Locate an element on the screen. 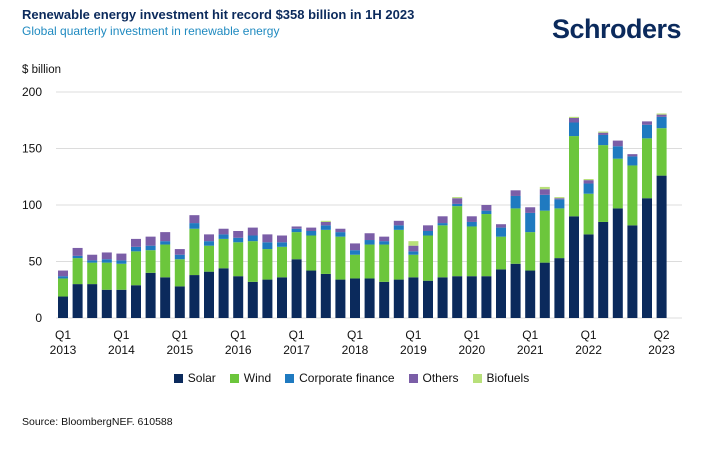  bar-solar-1Q15 is located at coordinates (179, 302).